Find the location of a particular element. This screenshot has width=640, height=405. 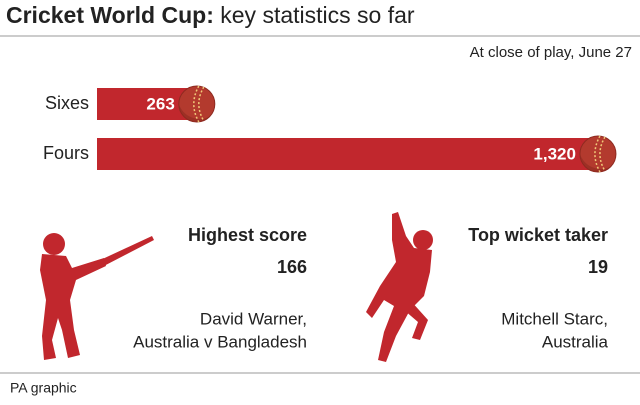

bar is located at coordinates (347, 154).